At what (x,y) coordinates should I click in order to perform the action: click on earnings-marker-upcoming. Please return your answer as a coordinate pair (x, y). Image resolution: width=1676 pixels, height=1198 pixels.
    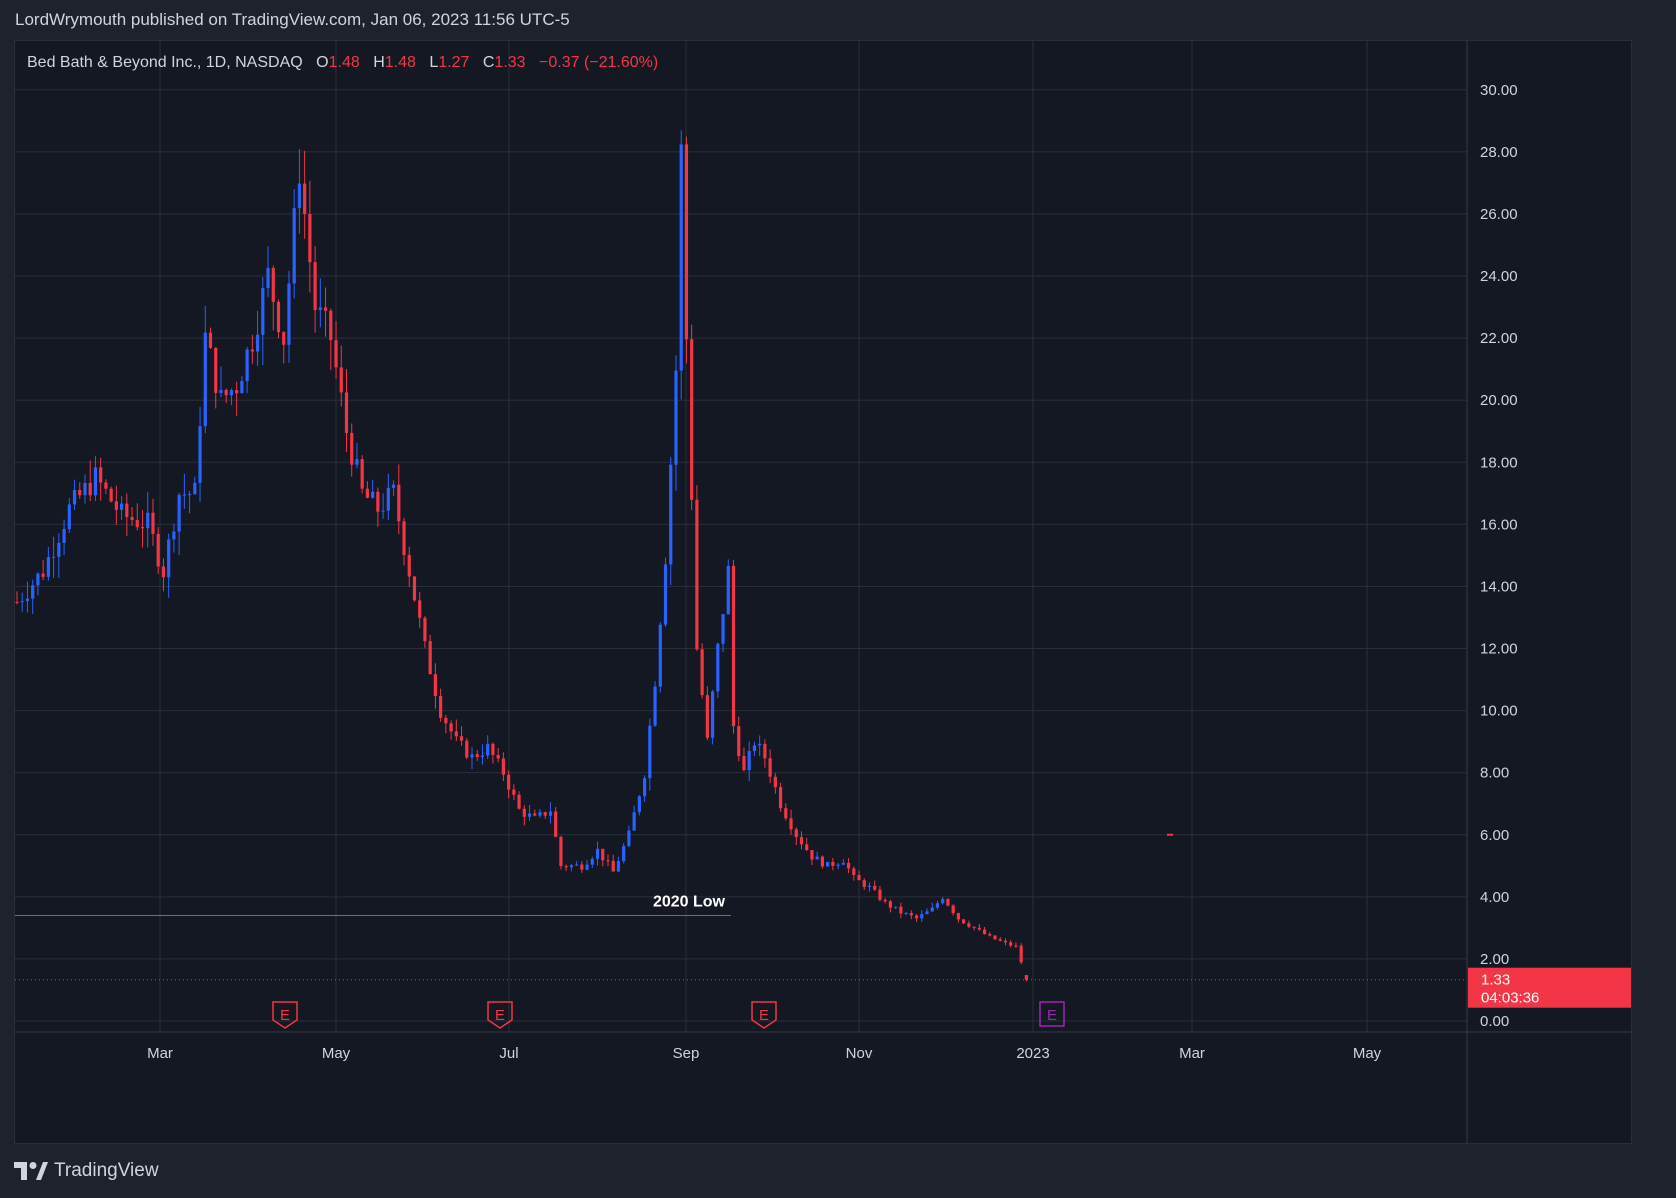
    Looking at the image, I should click on (1052, 1014).